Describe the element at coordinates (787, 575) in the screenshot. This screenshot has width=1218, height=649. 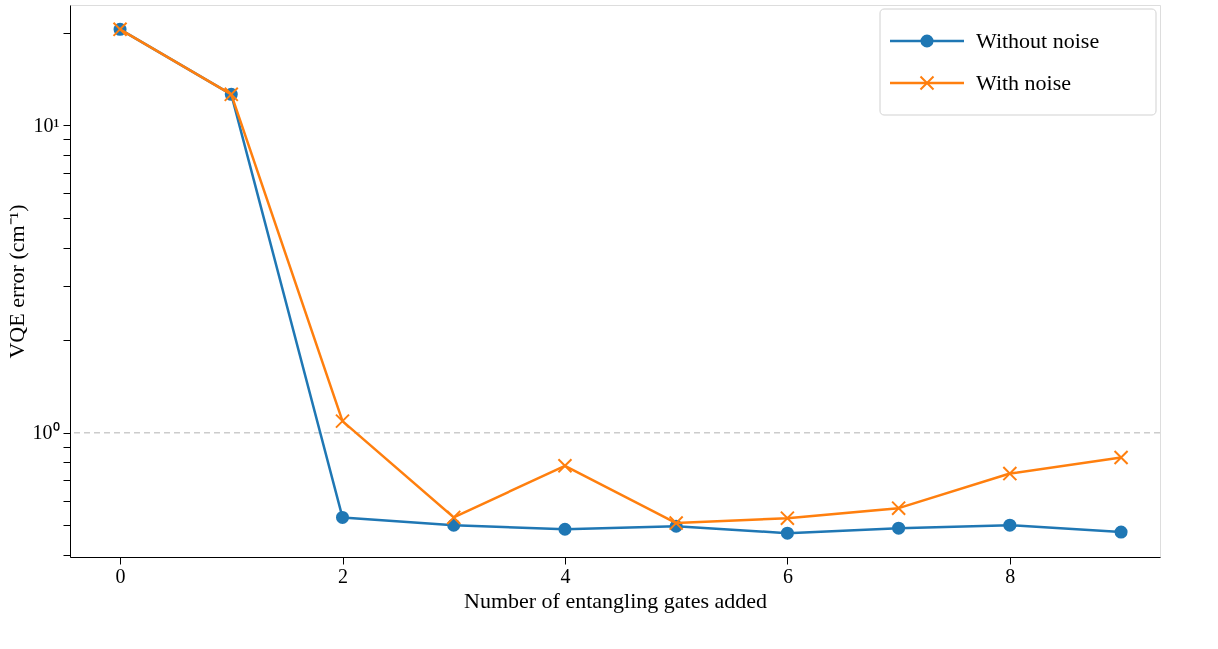
I see `x-tick-label: 6` at that location.